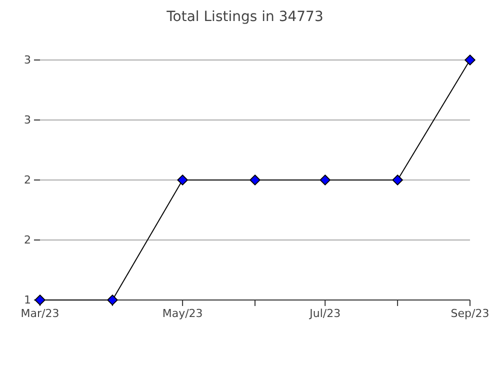 This screenshot has width=490, height=380. What do you see at coordinates (40, 313) in the screenshot?
I see `x-tick-label: Mar/23` at bounding box center [40, 313].